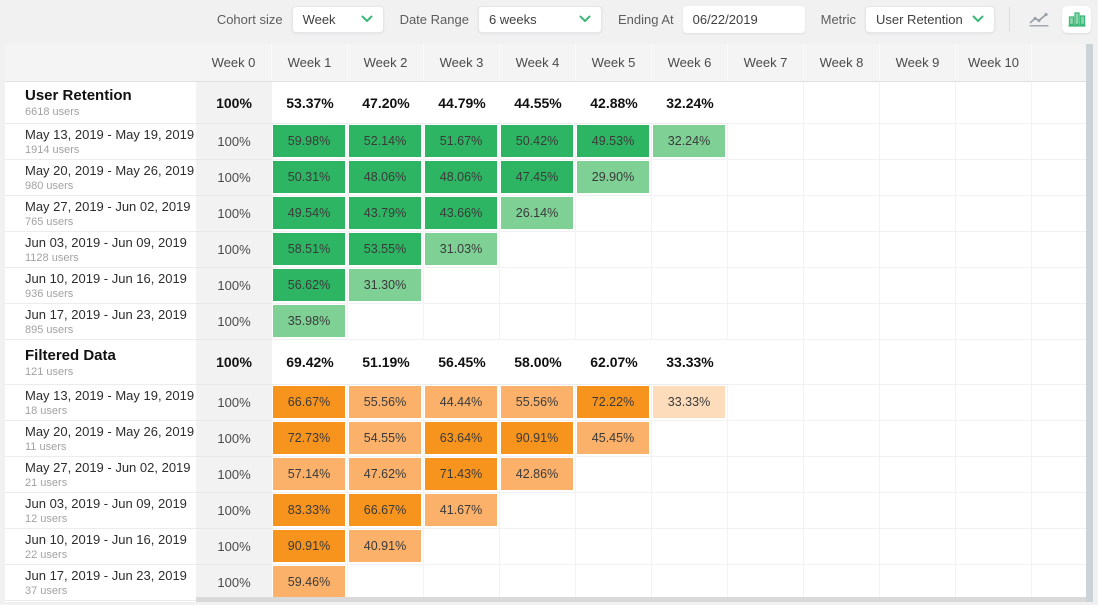  Describe the element at coordinates (385, 438) in the screenshot. I see `retention-cell-value: 54.55%` at that location.